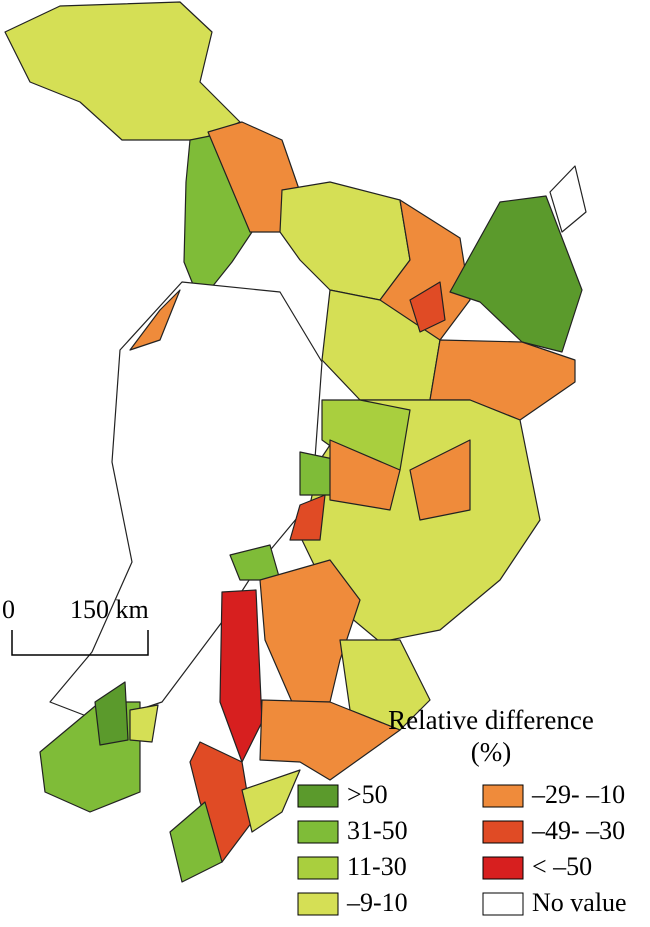  I want to click on legend-label: –9-10, so click(377, 902).